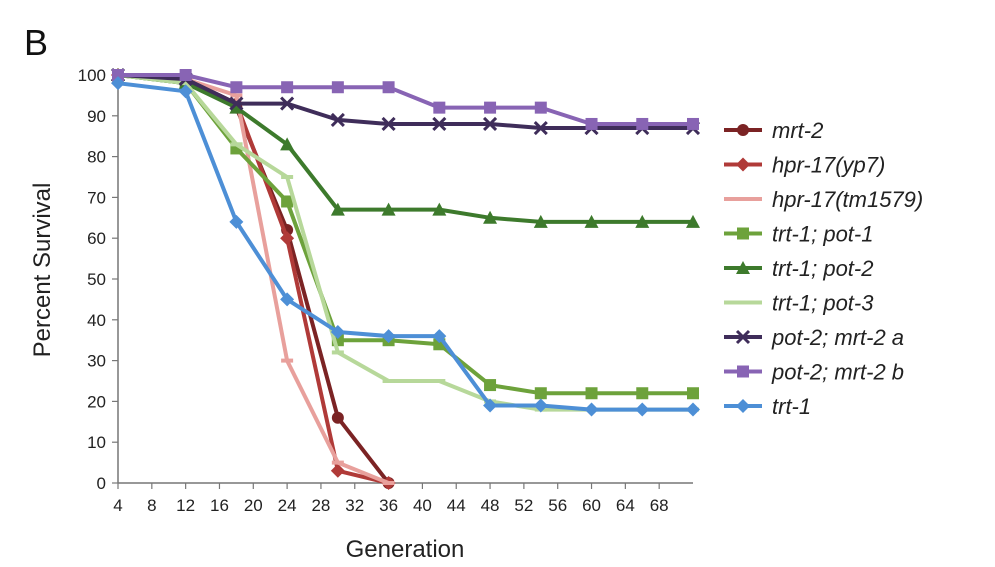 The width and height of the screenshot is (995, 567). What do you see at coordinates (837, 337) in the screenshot?
I see `legend-label: pot-2; mrt-2 a` at bounding box center [837, 337].